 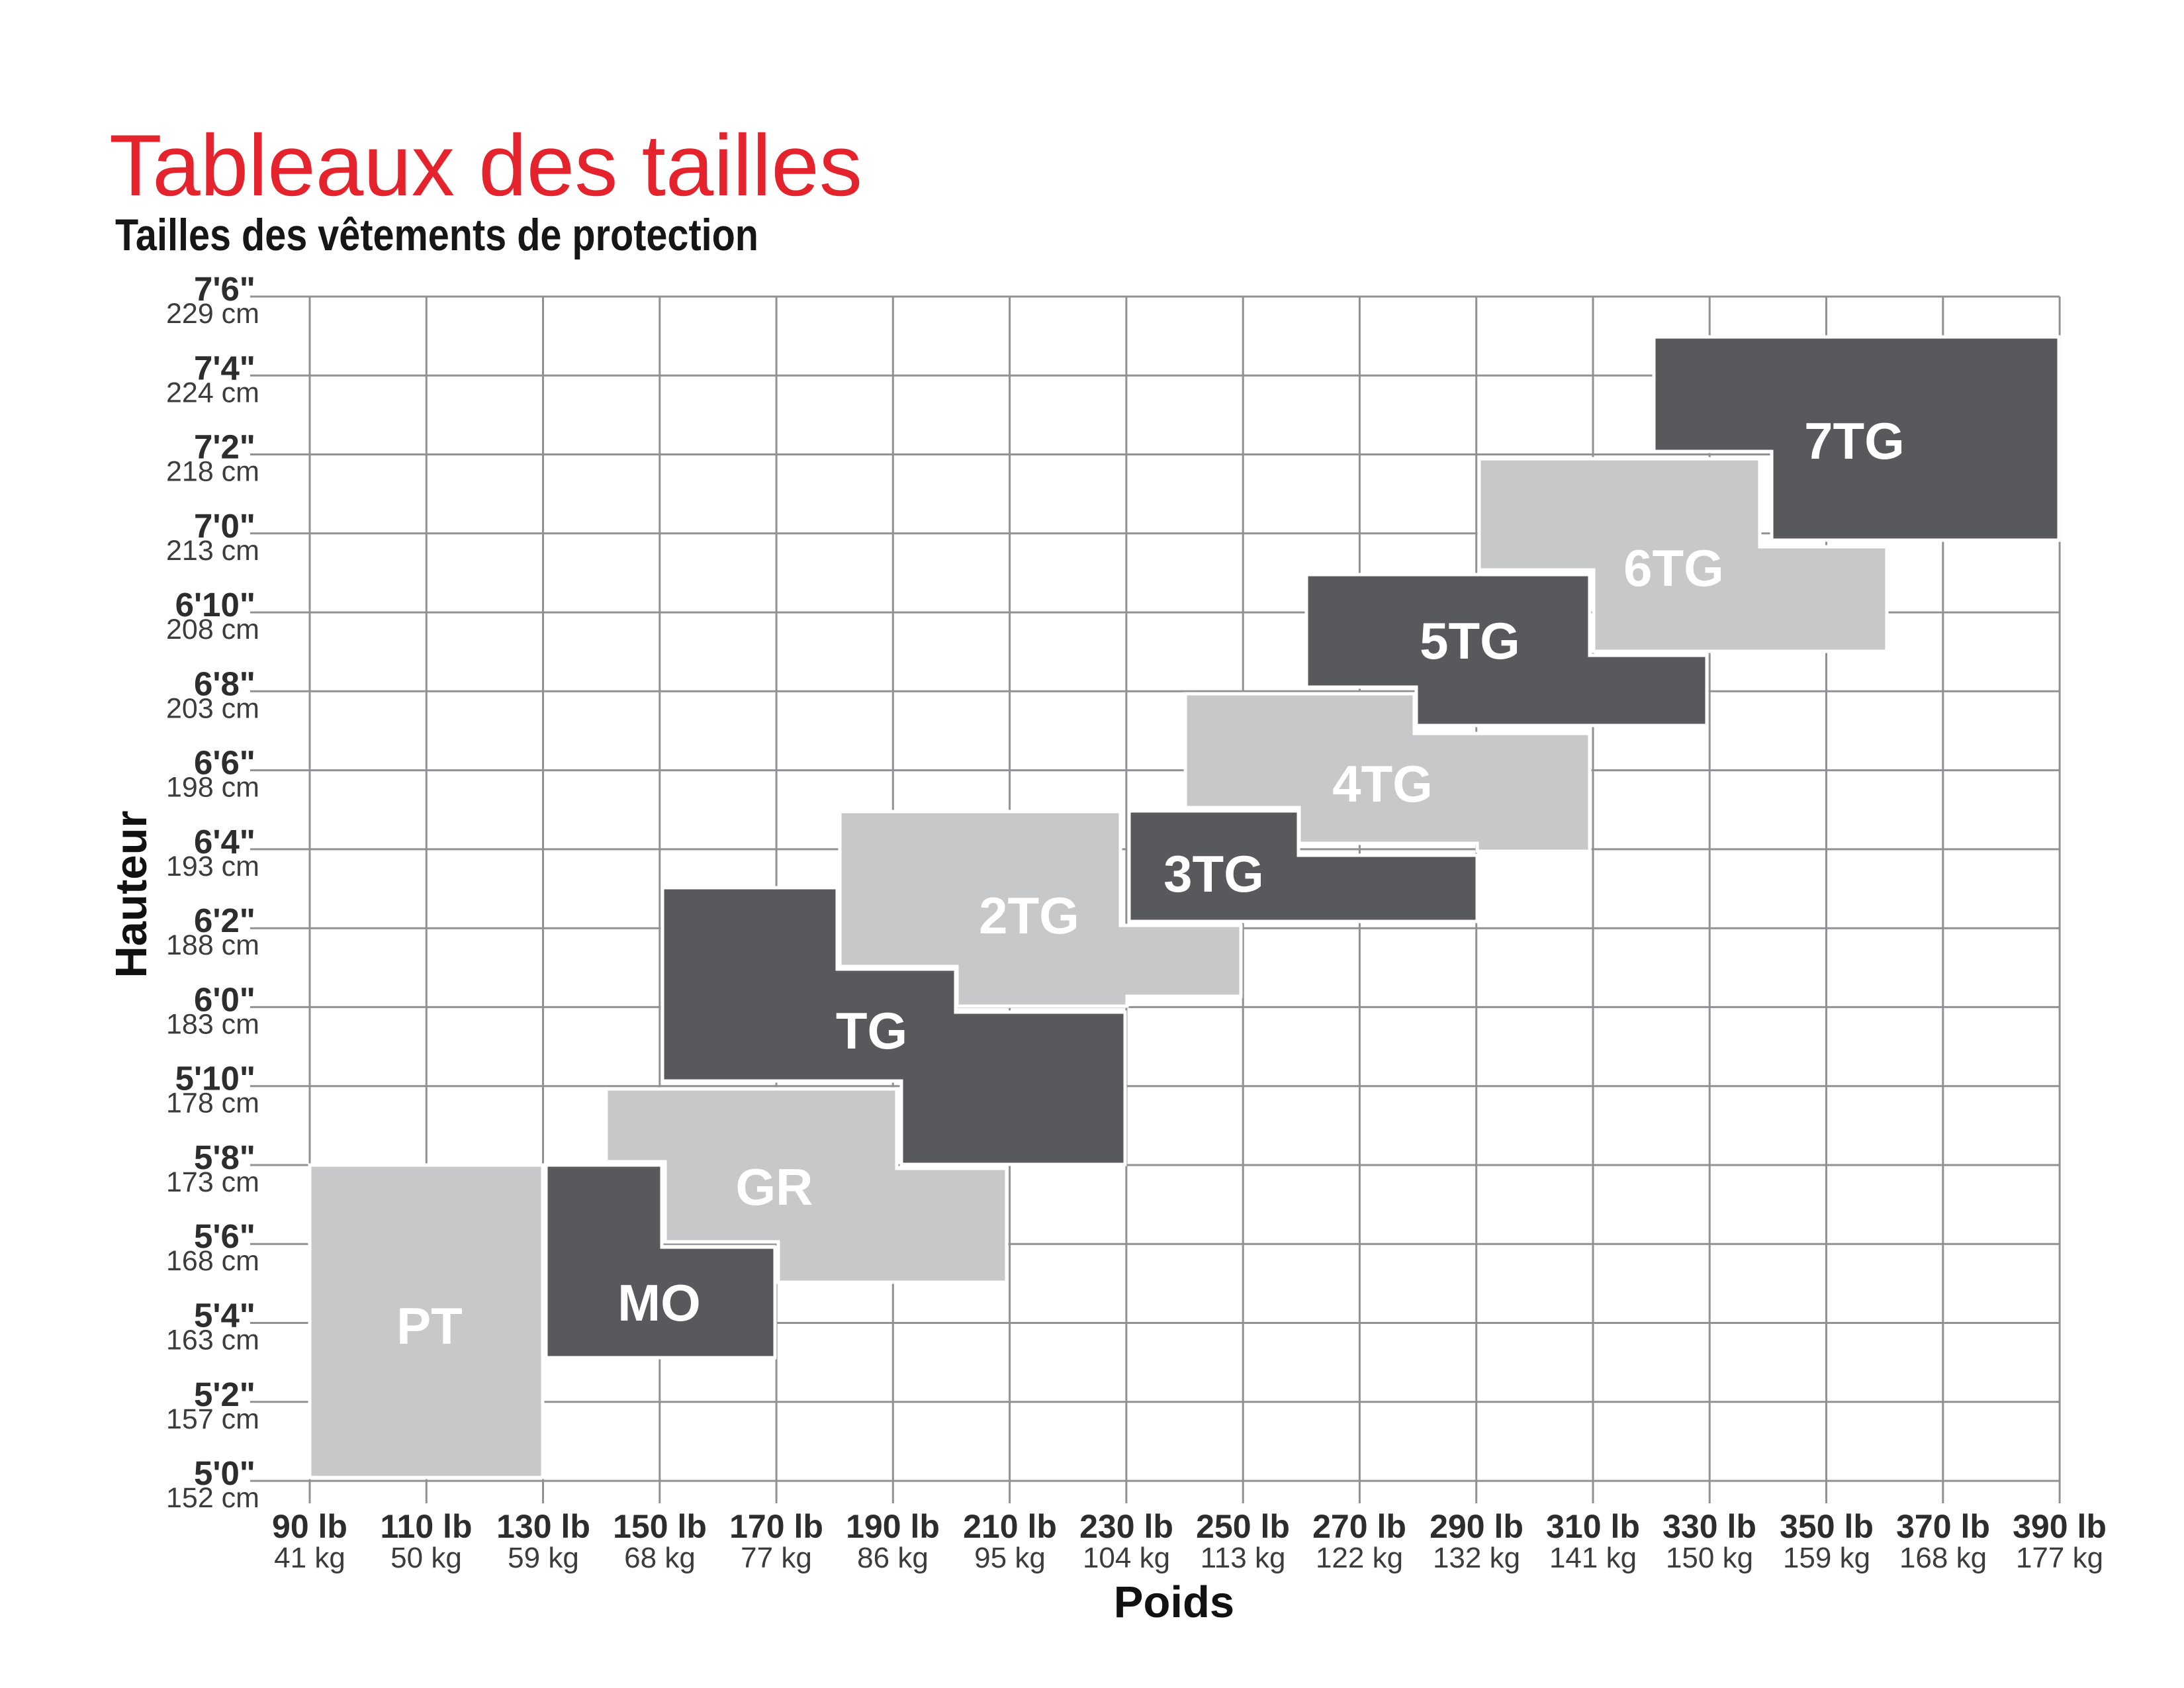 I want to click on svg-text: 50 kg, so click(x=426, y=1558).